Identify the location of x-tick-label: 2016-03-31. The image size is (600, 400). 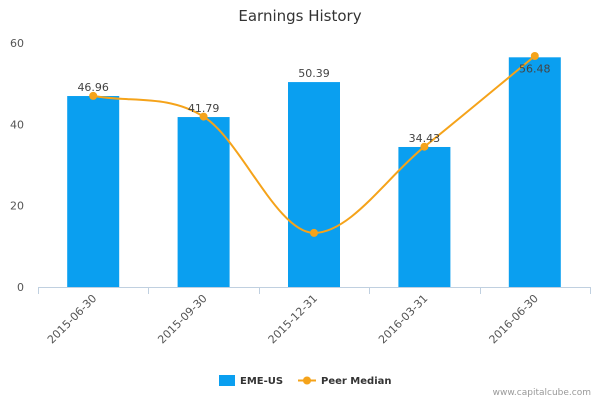
(403, 319).